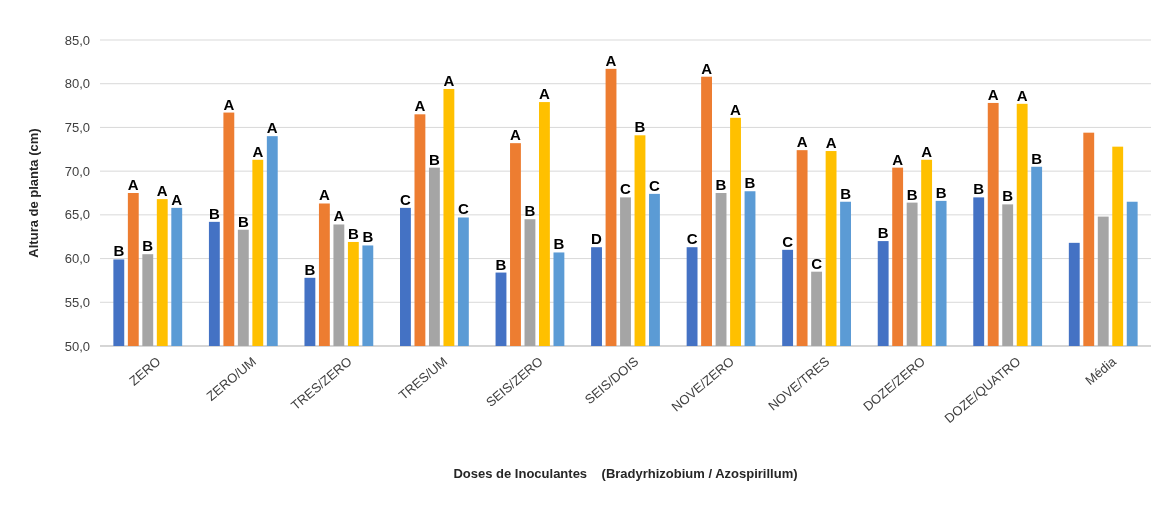 Image resolution: width=1163 pixels, height=515 pixels. I want to click on x-axis-title: Doses de Inoculantes (Bradyrhizobium / Azospirillum), so click(625, 473).